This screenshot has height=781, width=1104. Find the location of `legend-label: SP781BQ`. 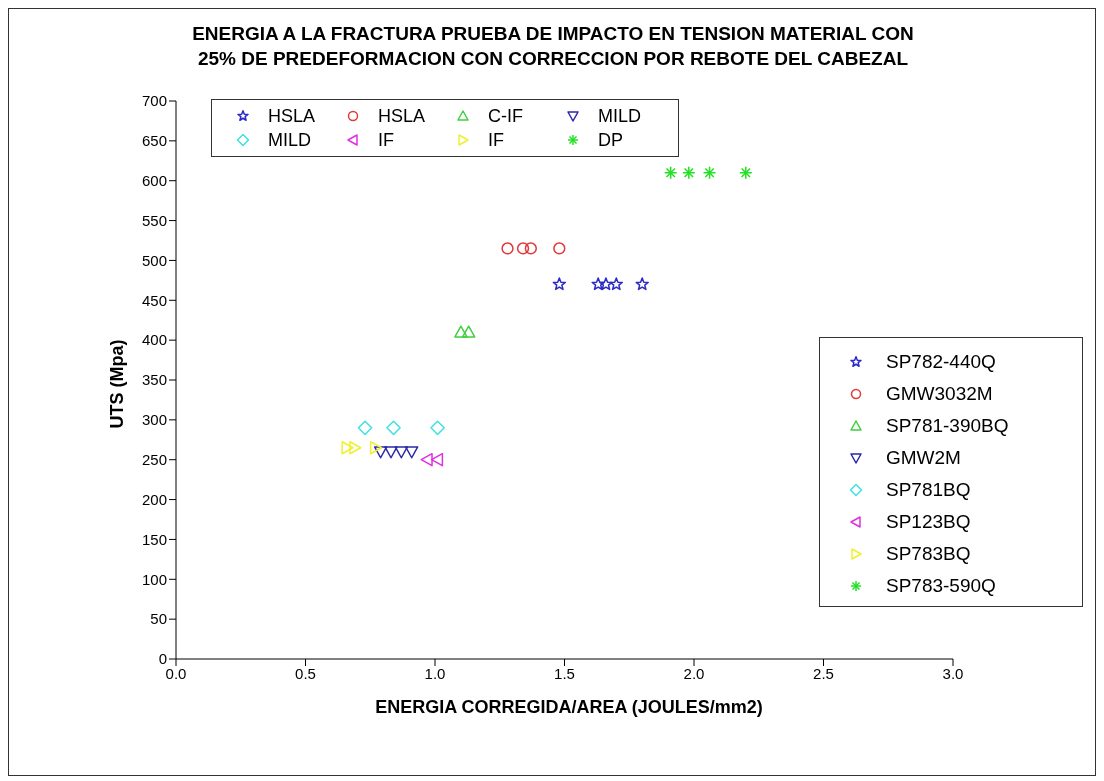

legend-label: SP781BQ is located at coordinates (928, 490).